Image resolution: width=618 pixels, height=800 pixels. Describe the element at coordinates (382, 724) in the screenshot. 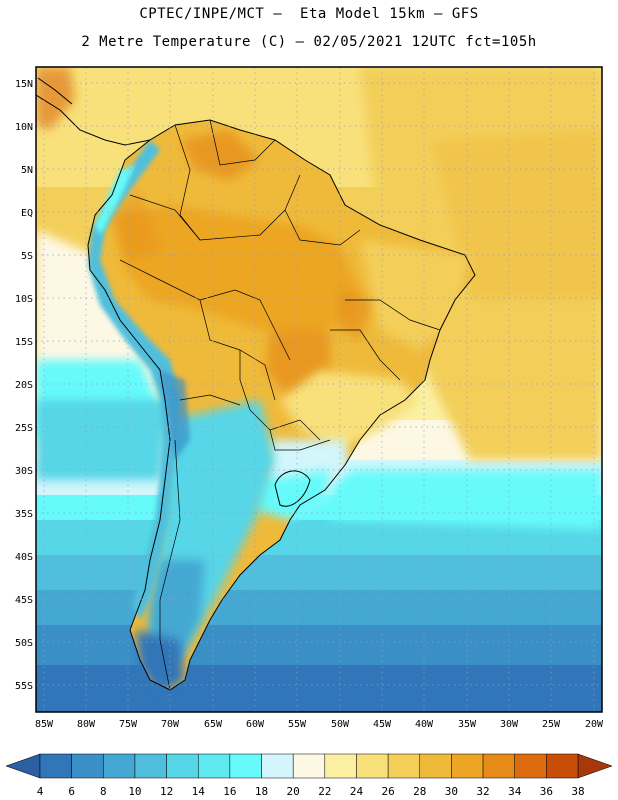

I see `lon-label: 45W` at that location.